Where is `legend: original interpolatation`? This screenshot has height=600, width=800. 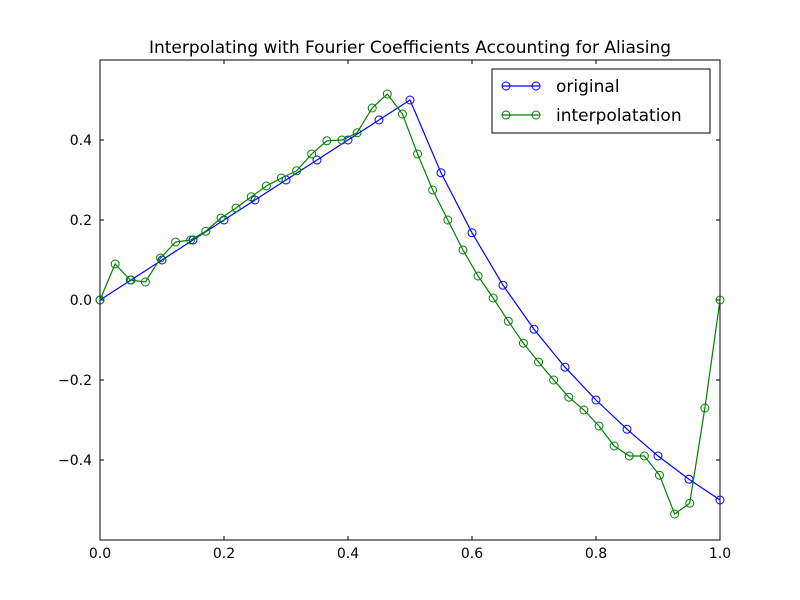 legend: original interpolatation is located at coordinates (601, 101).